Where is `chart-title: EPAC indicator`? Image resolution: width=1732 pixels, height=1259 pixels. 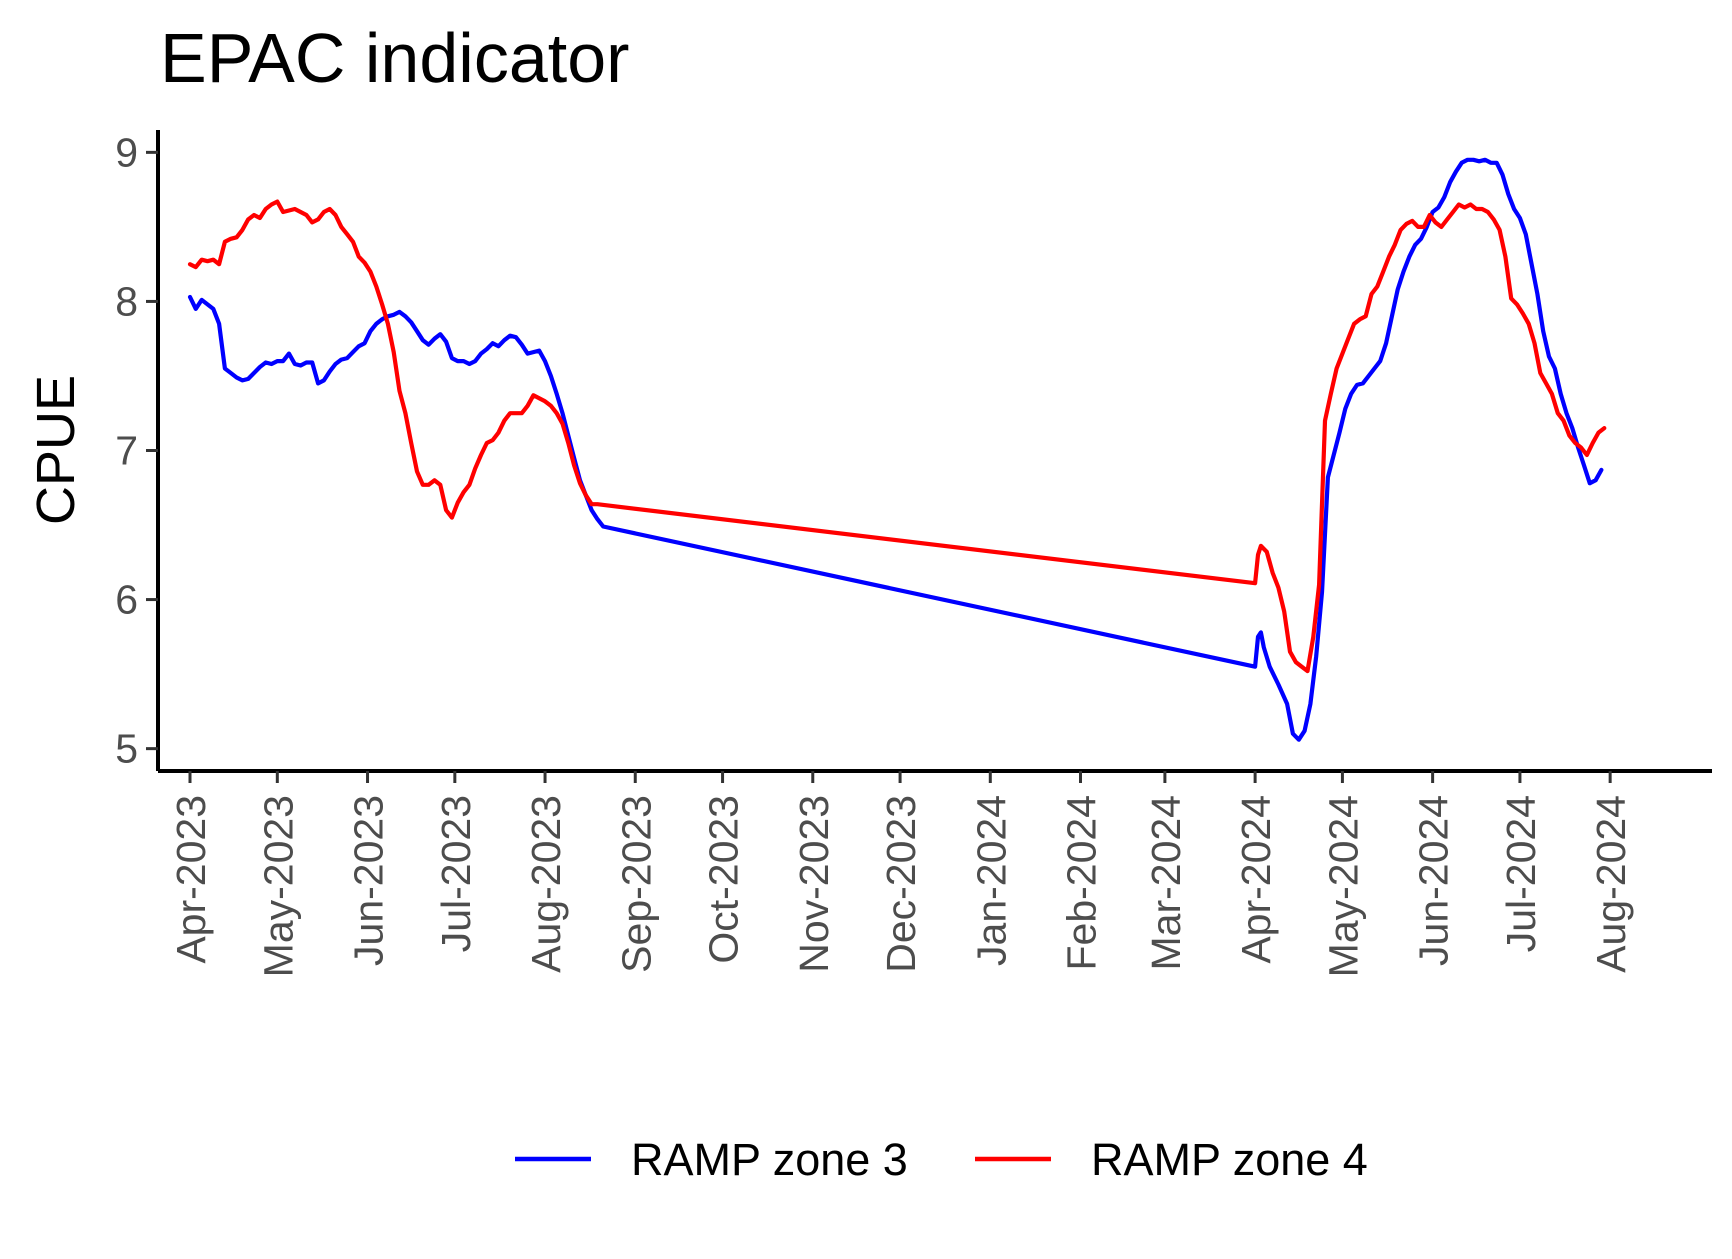 chart-title: EPAC indicator is located at coordinates (394, 58).